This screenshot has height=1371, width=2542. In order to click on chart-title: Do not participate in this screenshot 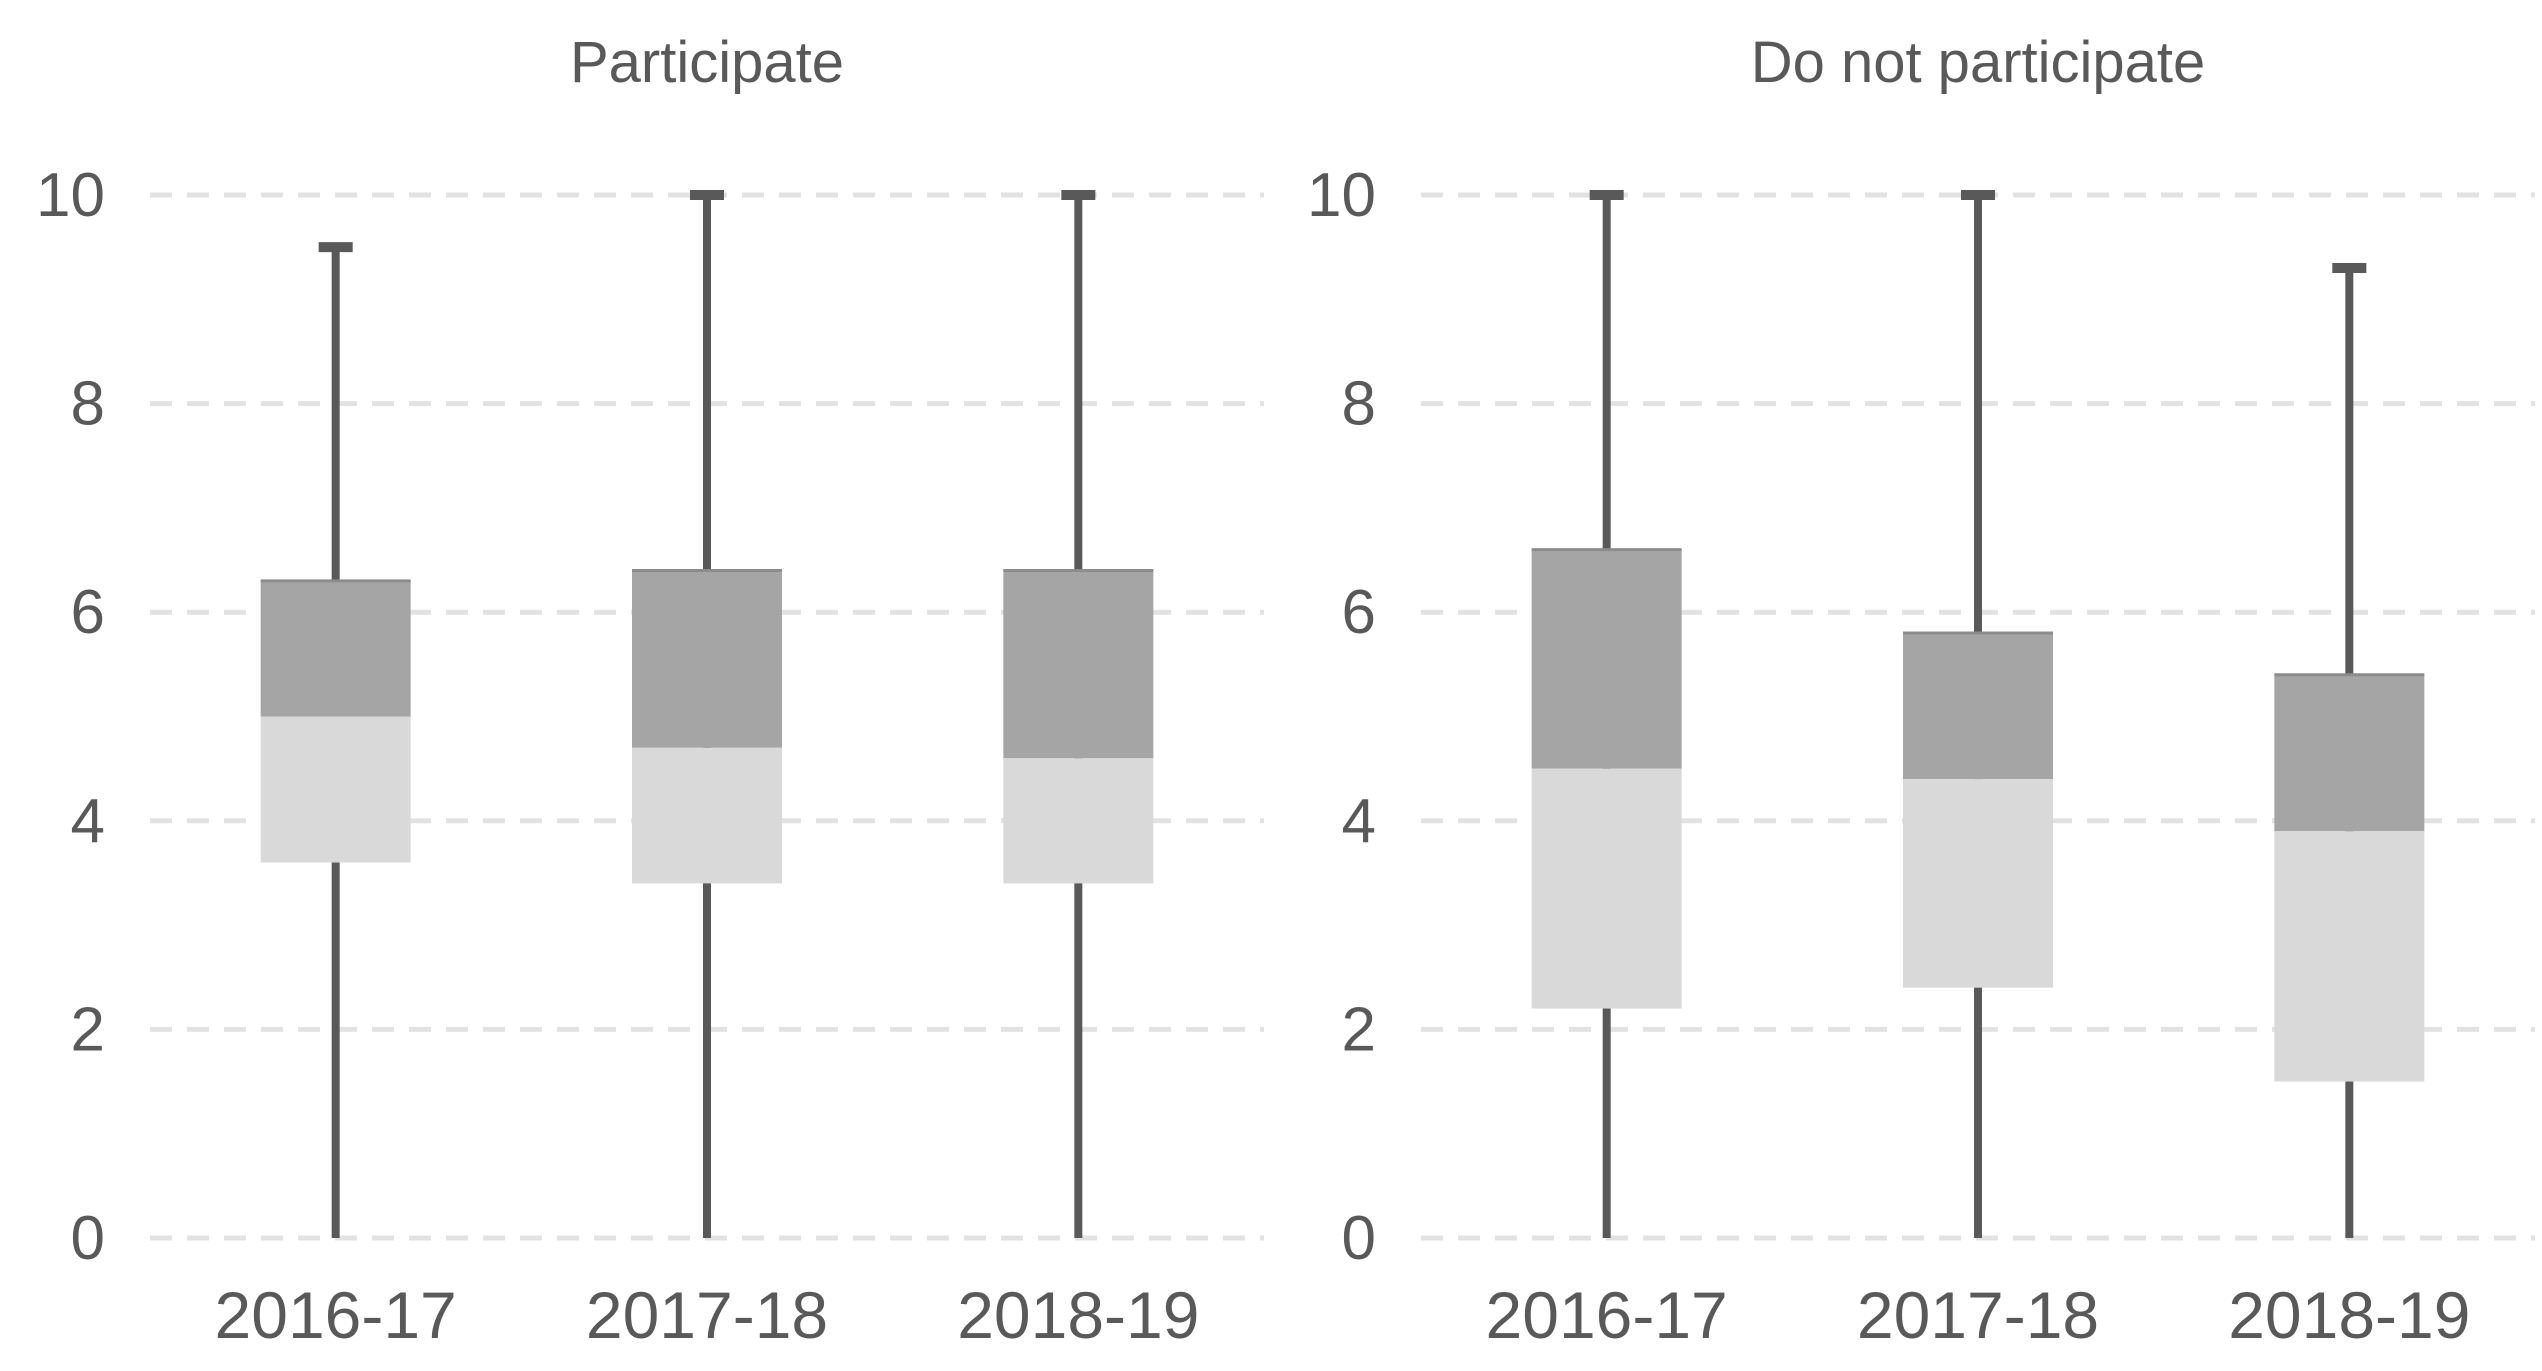, I will do `click(1978, 62)`.